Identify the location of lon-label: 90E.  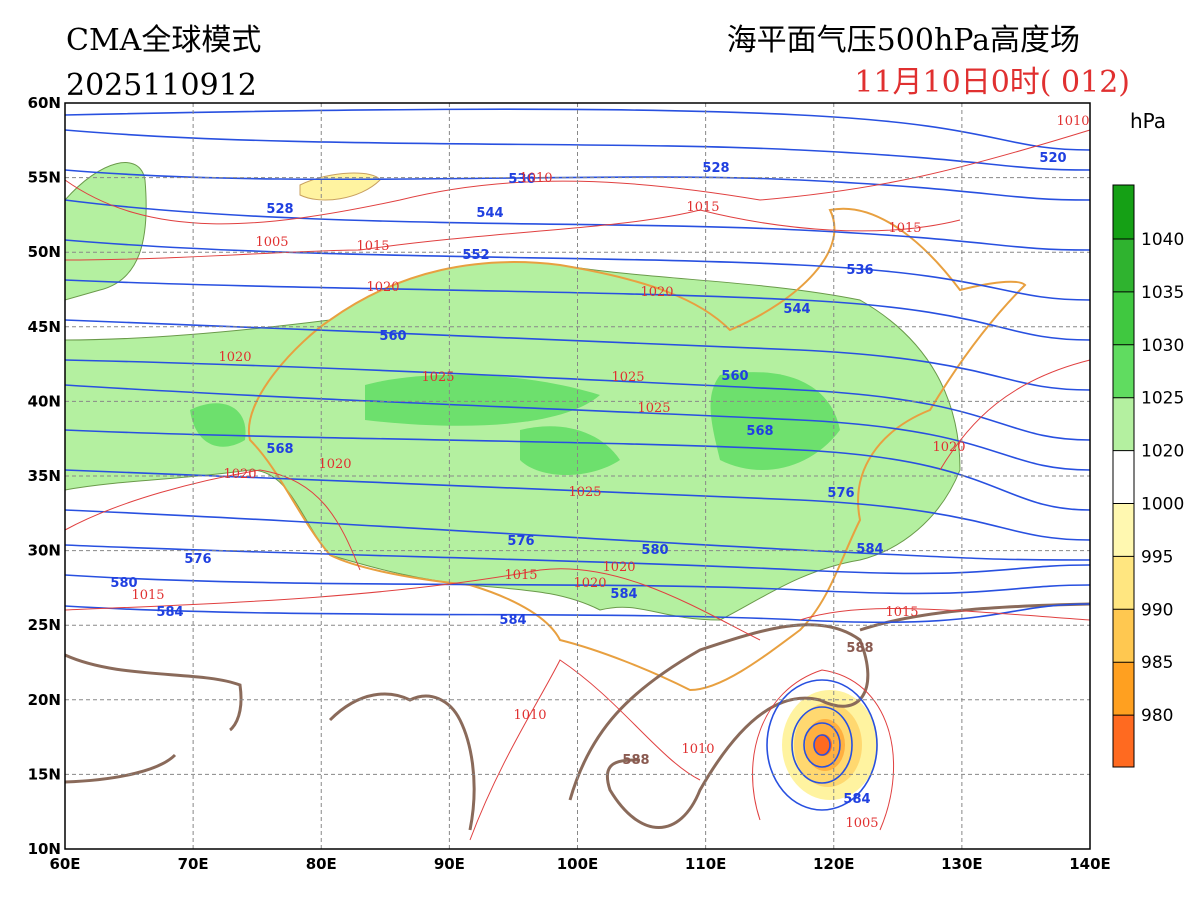
(449, 864).